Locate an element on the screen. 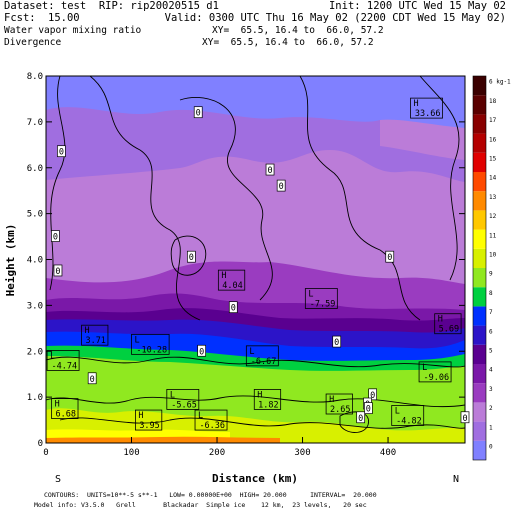 This screenshot has height=512, width=512. extremum-value: 4.04 is located at coordinates (232, 286).